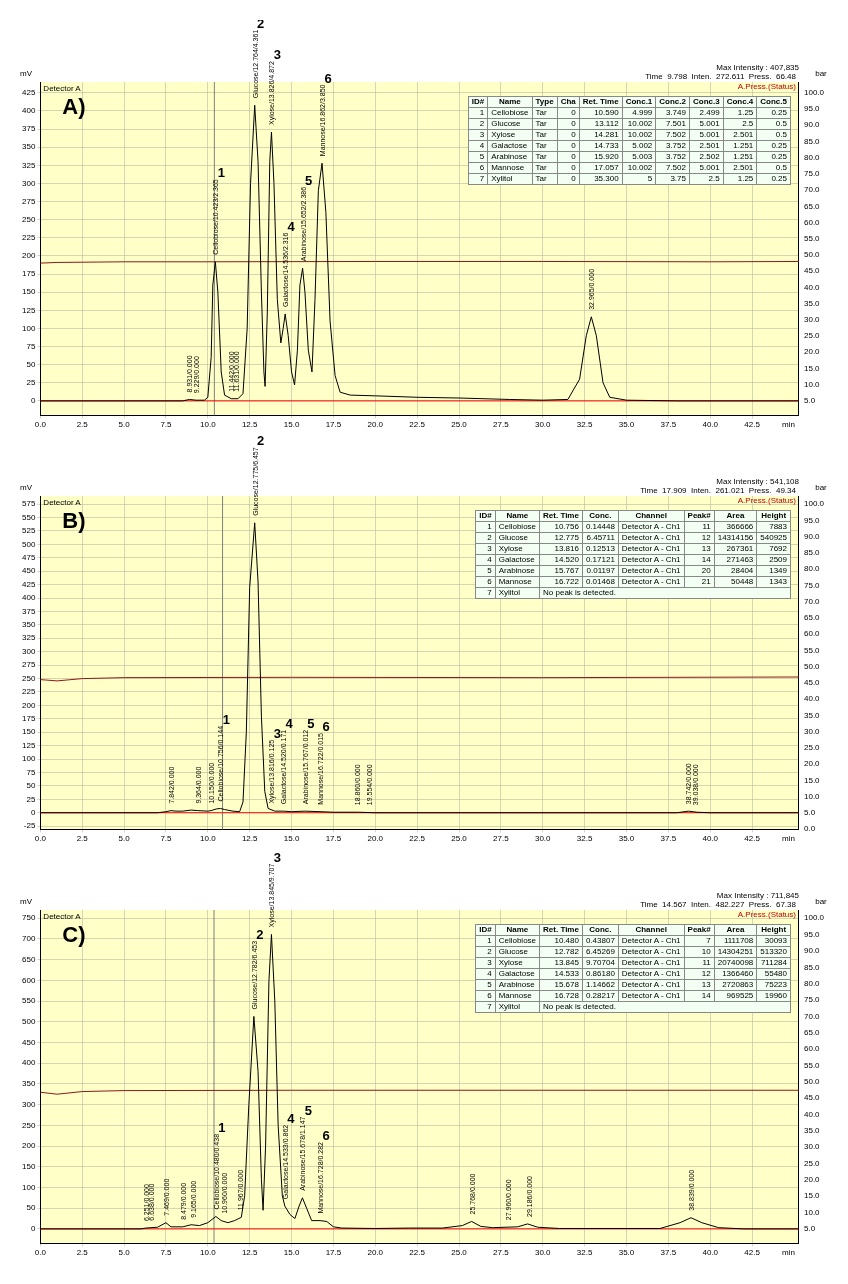 The image size is (848, 1284). Describe the element at coordinates (752, 1253) in the screenshot. I see `x-tick-label: 42.5` at that location.